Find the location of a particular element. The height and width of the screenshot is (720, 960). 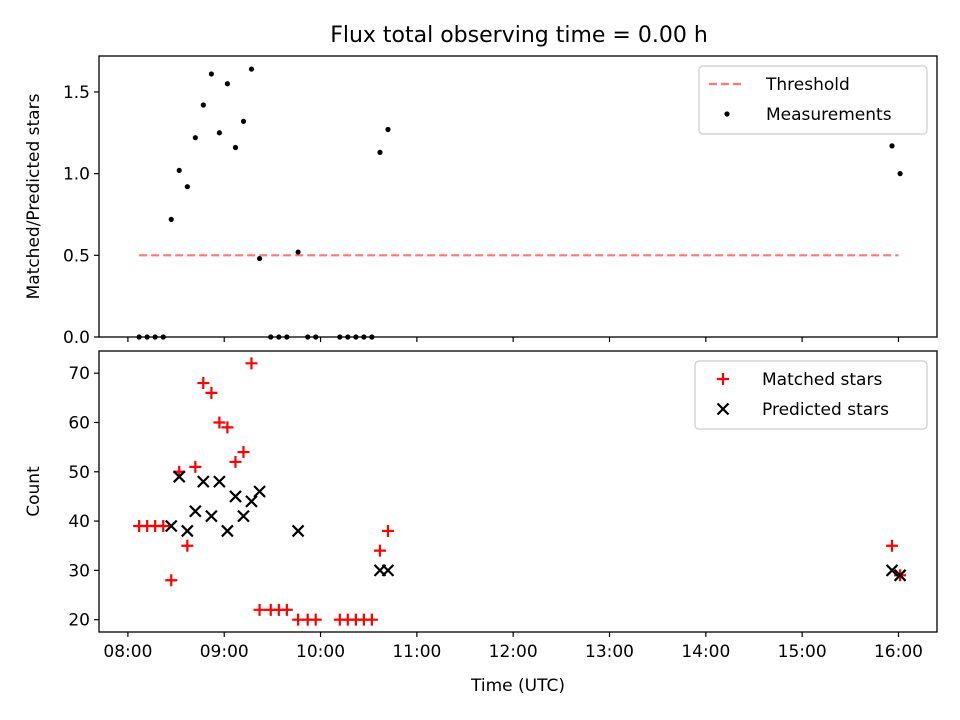

x-tick-label: 16:00 is located at coordinates (898, 652).